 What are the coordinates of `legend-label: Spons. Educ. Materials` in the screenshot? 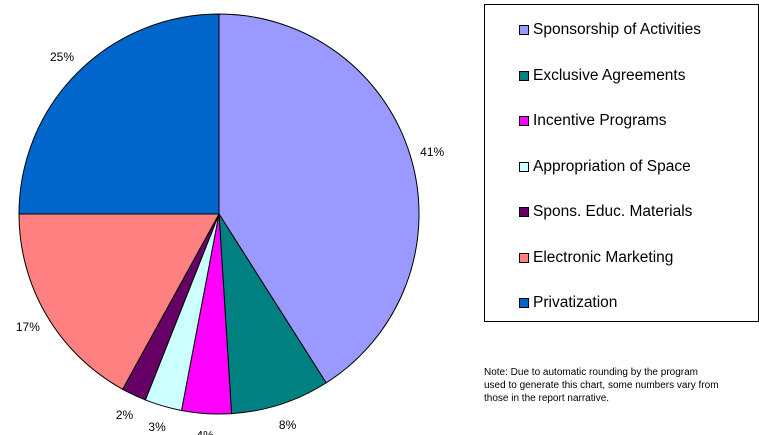 It's located at (613, 211).